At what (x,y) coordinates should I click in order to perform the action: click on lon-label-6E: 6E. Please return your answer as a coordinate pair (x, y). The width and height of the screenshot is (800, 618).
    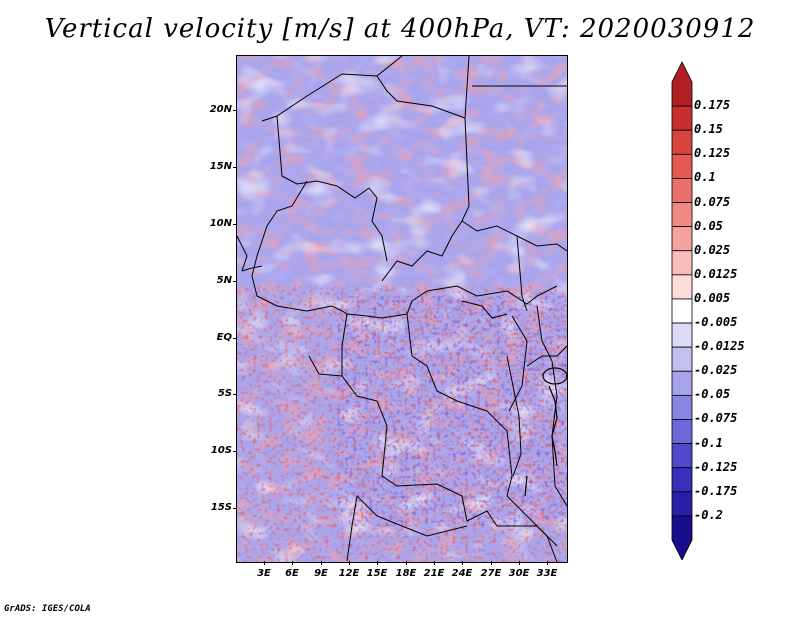
    Looking at the image, I should click on (292, 573).